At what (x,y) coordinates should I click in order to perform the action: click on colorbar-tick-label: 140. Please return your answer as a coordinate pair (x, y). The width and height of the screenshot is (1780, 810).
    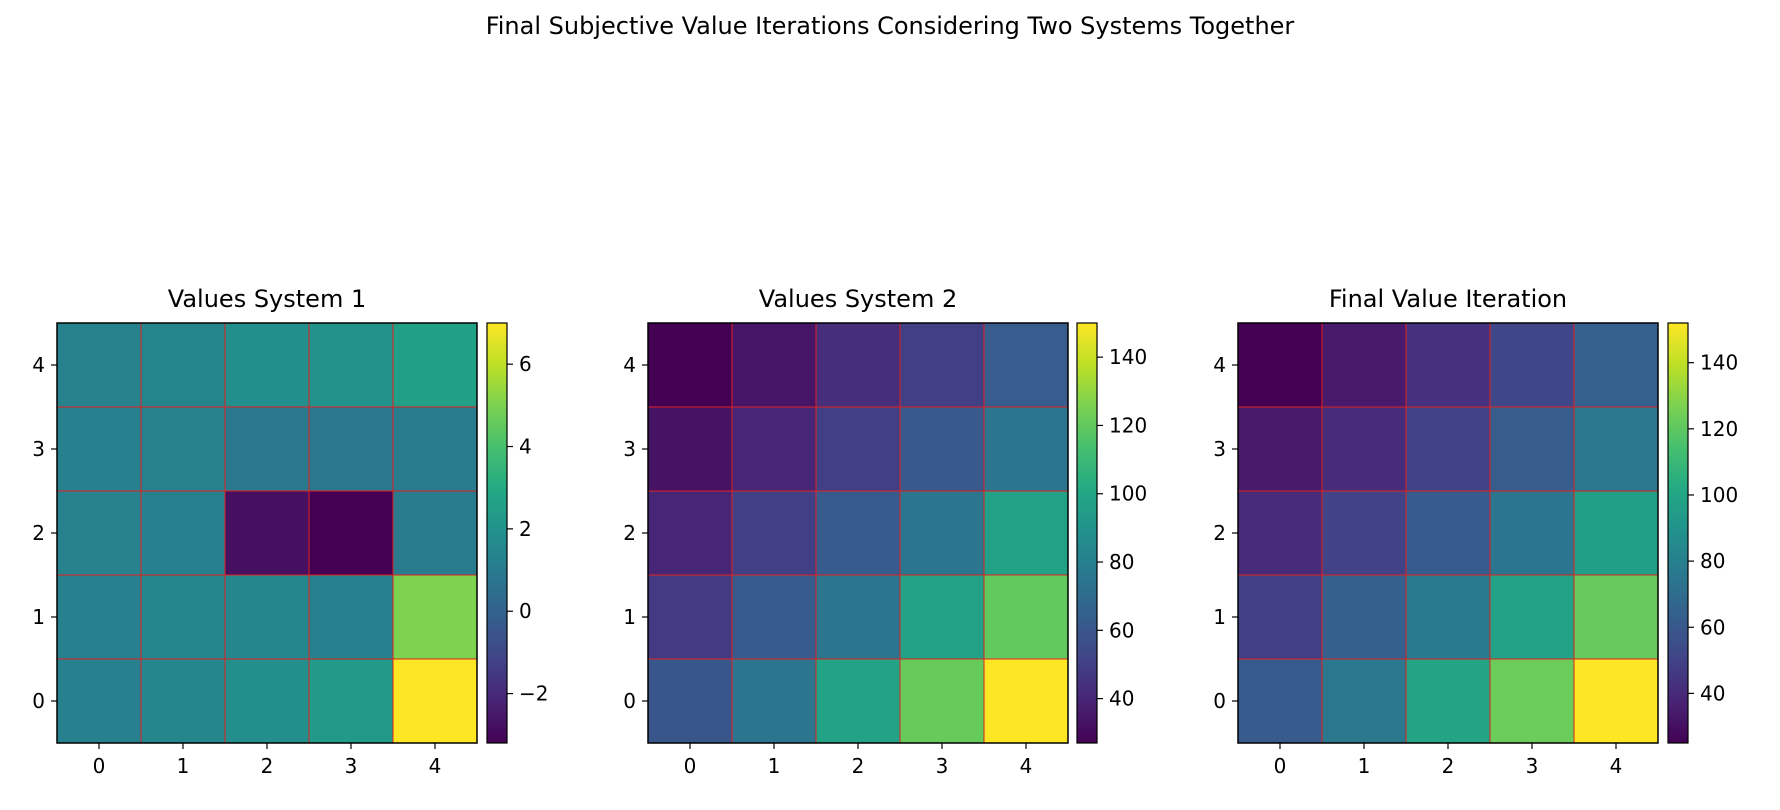
    Looking at the image, I should click on (1719, 363).